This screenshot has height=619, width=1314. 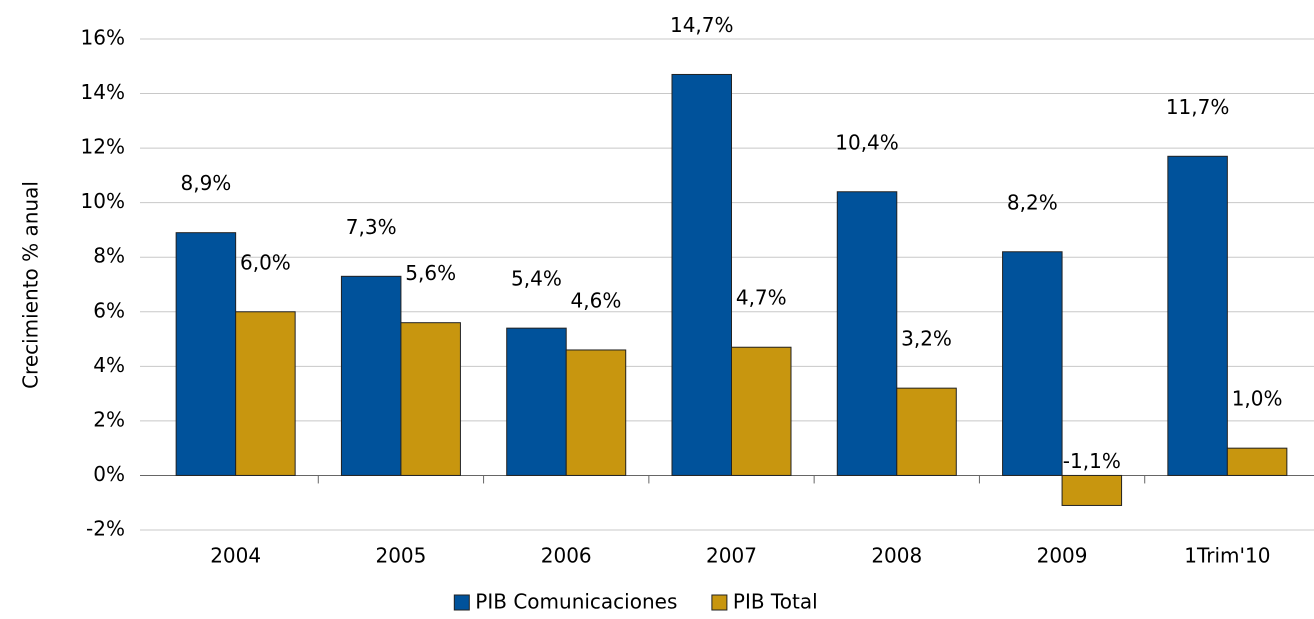 What do you see at coordinates (235, 556) in the screenshot?
I see `x-tick-label: 2004` at bounding box center [235, 556].